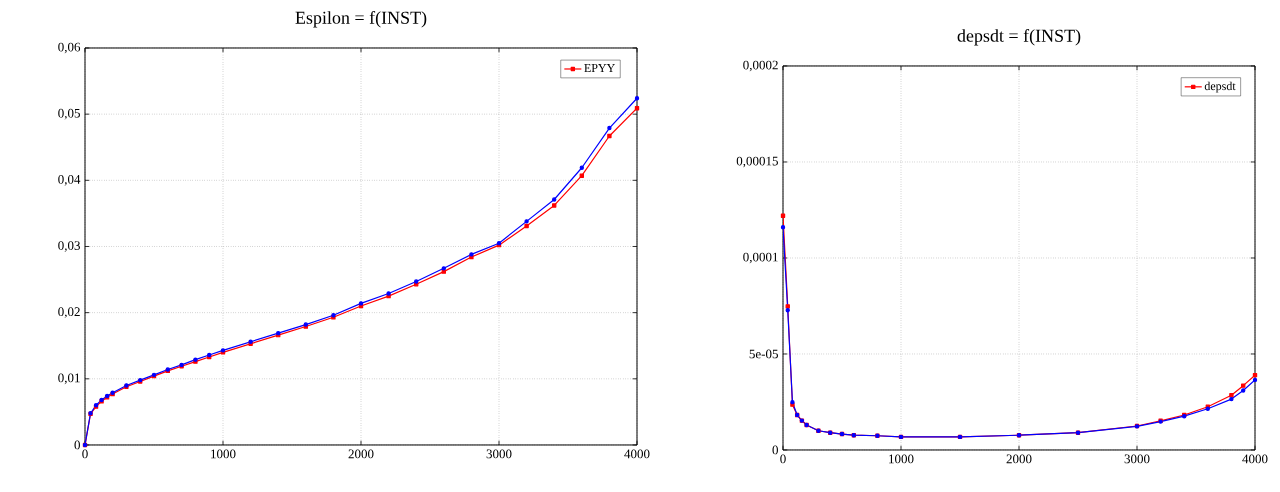  Describe the element at coordinates (69, 114) in the screenshot. I see `y-tick-label: 0,05` at that location.